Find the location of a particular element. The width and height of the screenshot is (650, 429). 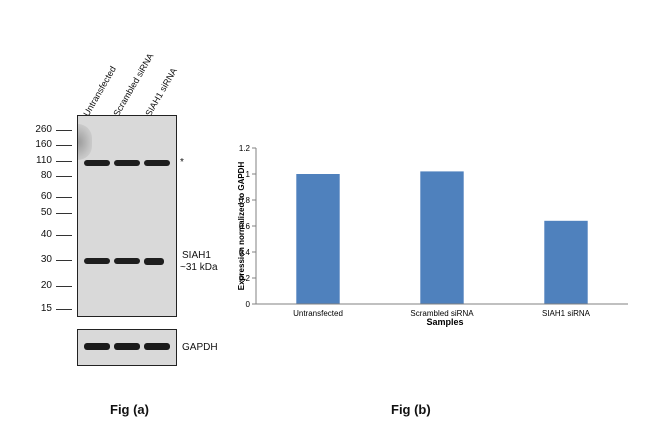

siah1-kda-label: ~31 kDa is located at coordinates (199, 267).